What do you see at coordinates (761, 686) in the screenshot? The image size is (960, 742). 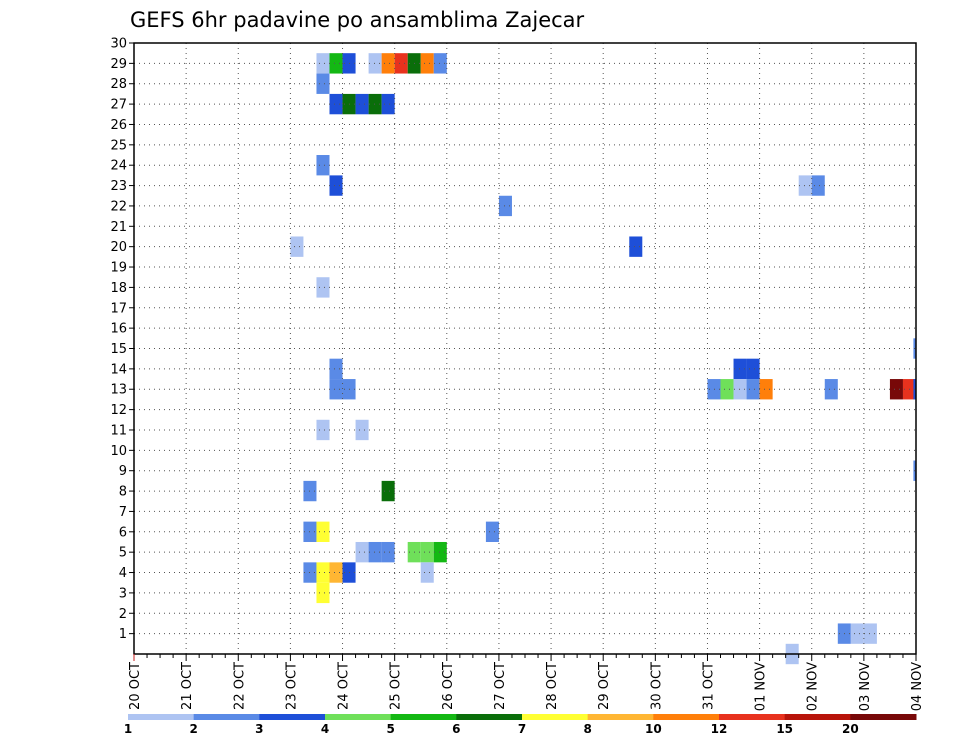 I see `x-tick-label: 01 NOV` at bounding box center [761, 686].